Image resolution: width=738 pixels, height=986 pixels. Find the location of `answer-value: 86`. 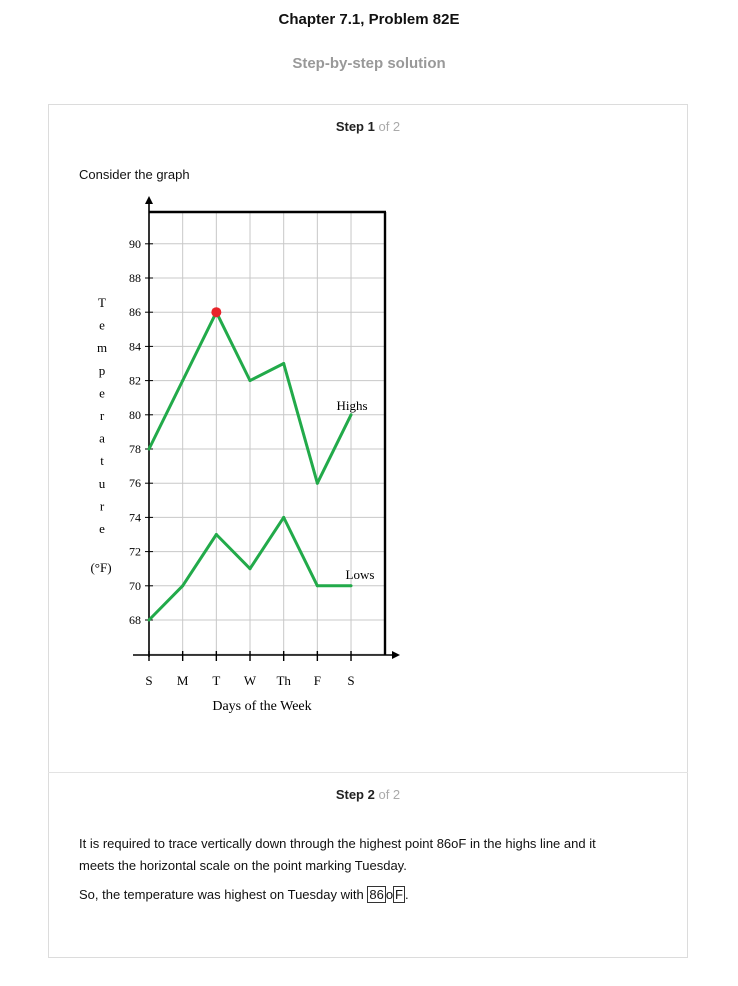

answer-value: 86 is located at coordinates (376, 894).